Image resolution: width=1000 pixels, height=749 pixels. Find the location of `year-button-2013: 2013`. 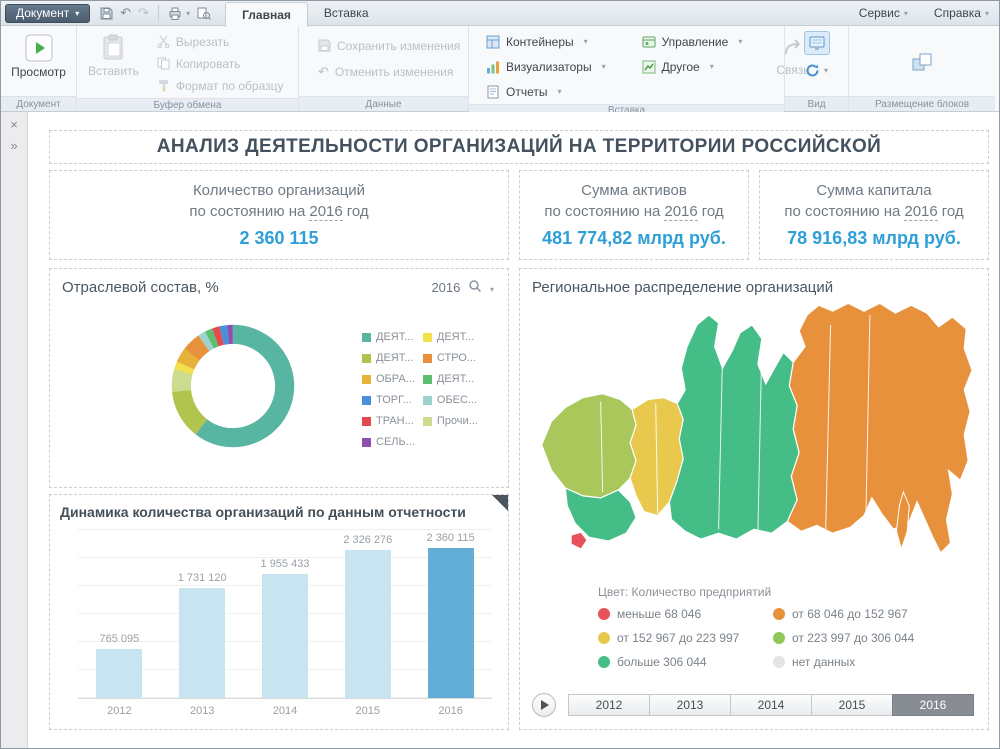

year-button-2013: 2013 is located at coordinates (690, 705).